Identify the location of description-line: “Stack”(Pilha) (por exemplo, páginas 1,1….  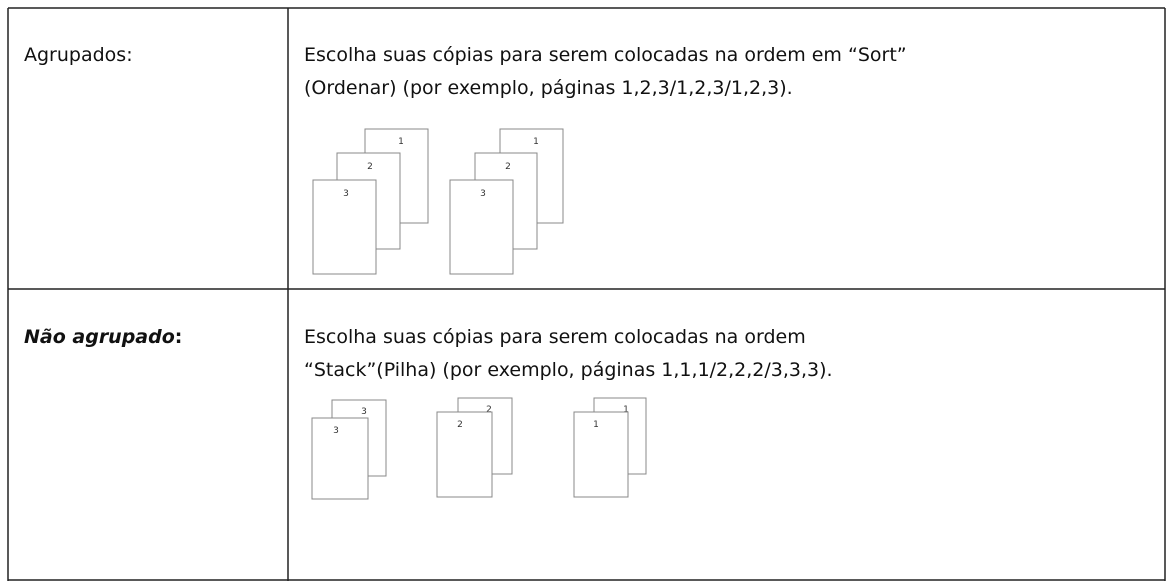
(568, 370).